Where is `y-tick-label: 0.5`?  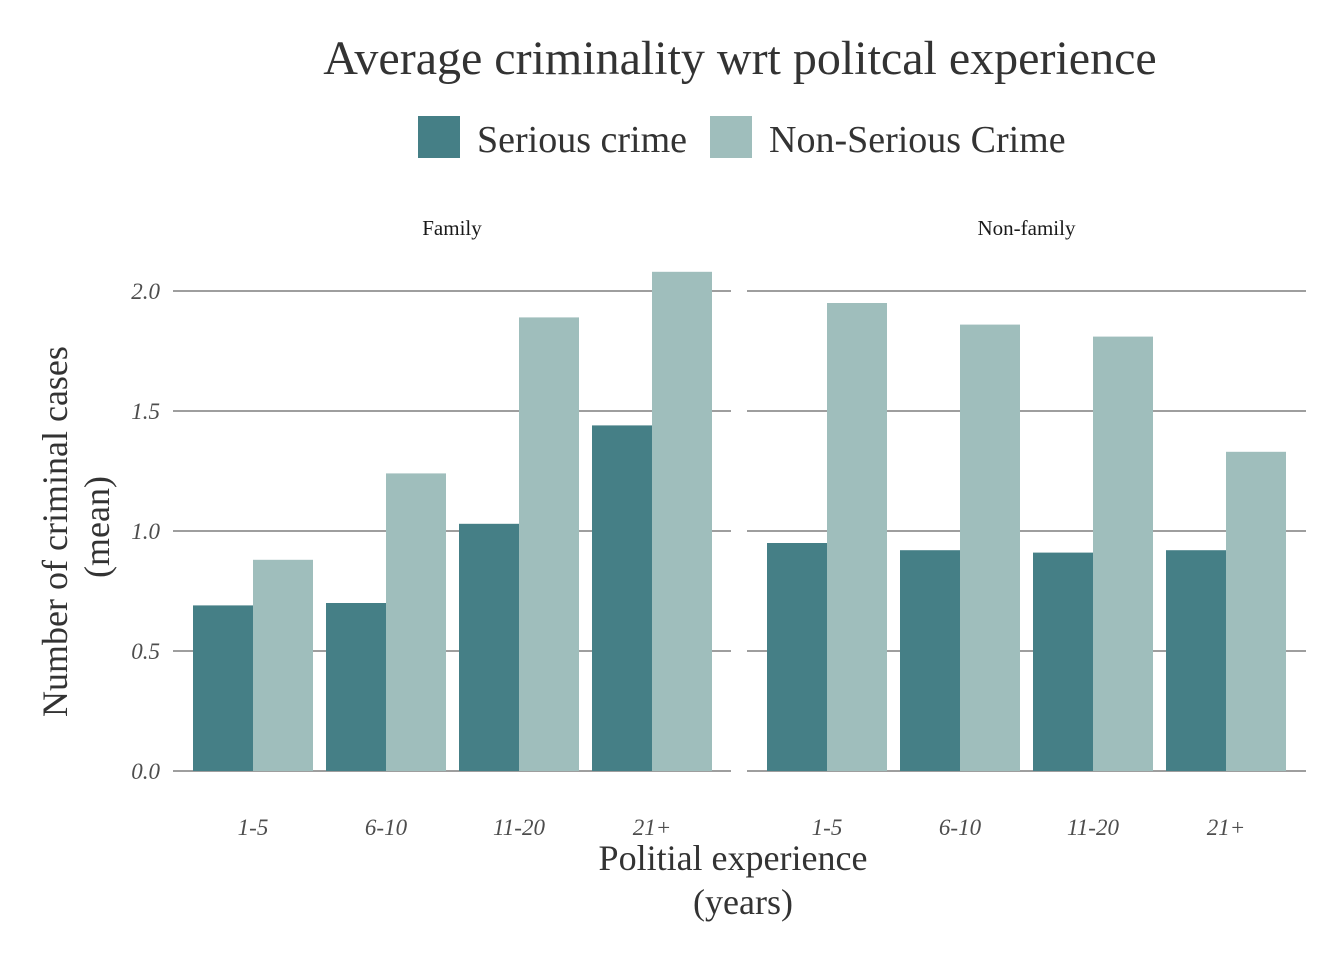 y-tick-label: 0.5 is located at coordinates (145, 651).